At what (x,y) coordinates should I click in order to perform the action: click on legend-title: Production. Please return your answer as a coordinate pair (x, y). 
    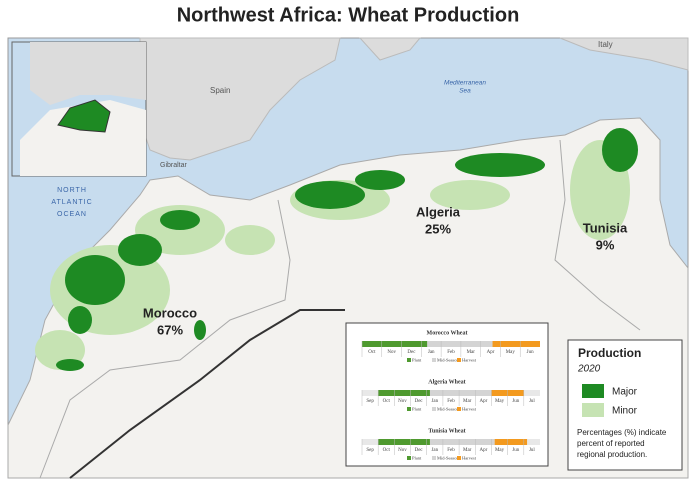
    Looking at the image, I should click on (609, 353).